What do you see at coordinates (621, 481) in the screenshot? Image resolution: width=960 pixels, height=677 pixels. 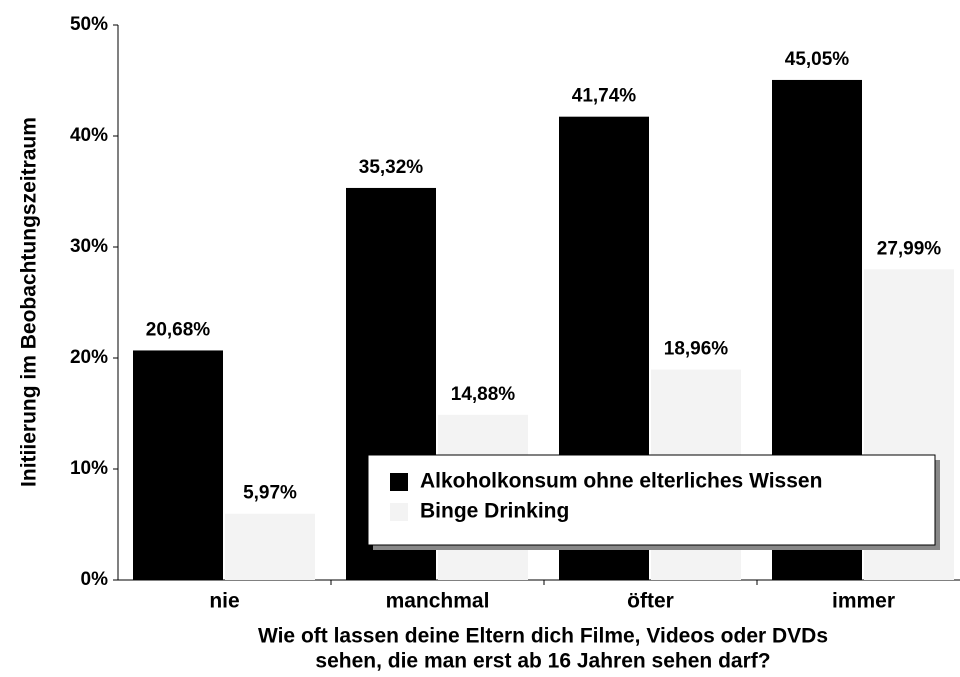 I see `legend-label: Alkoholkonsum ohne elterliches Wissen` at bounding box center [621, 481].